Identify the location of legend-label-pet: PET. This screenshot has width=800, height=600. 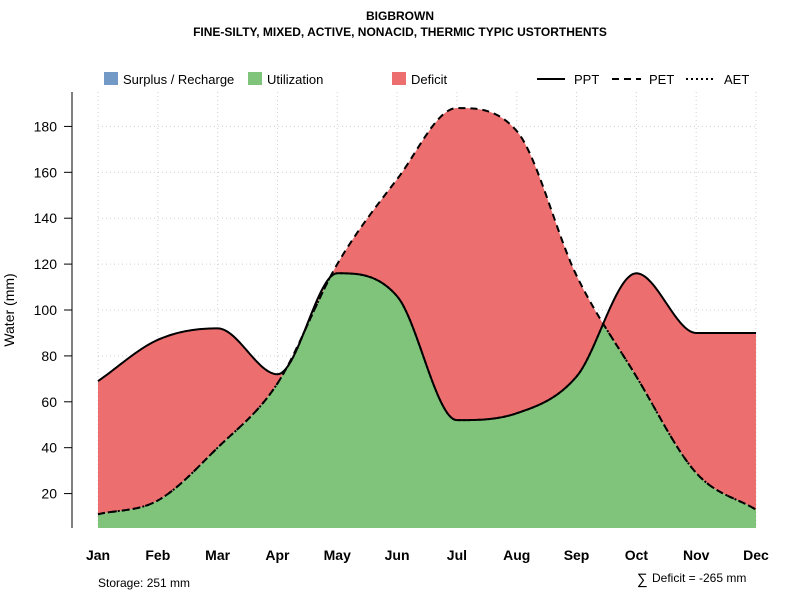
(661, 79).